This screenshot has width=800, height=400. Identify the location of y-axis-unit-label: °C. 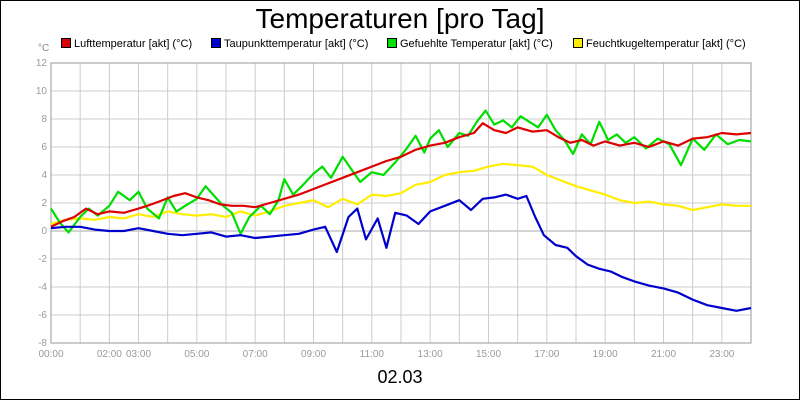
(44, 48).